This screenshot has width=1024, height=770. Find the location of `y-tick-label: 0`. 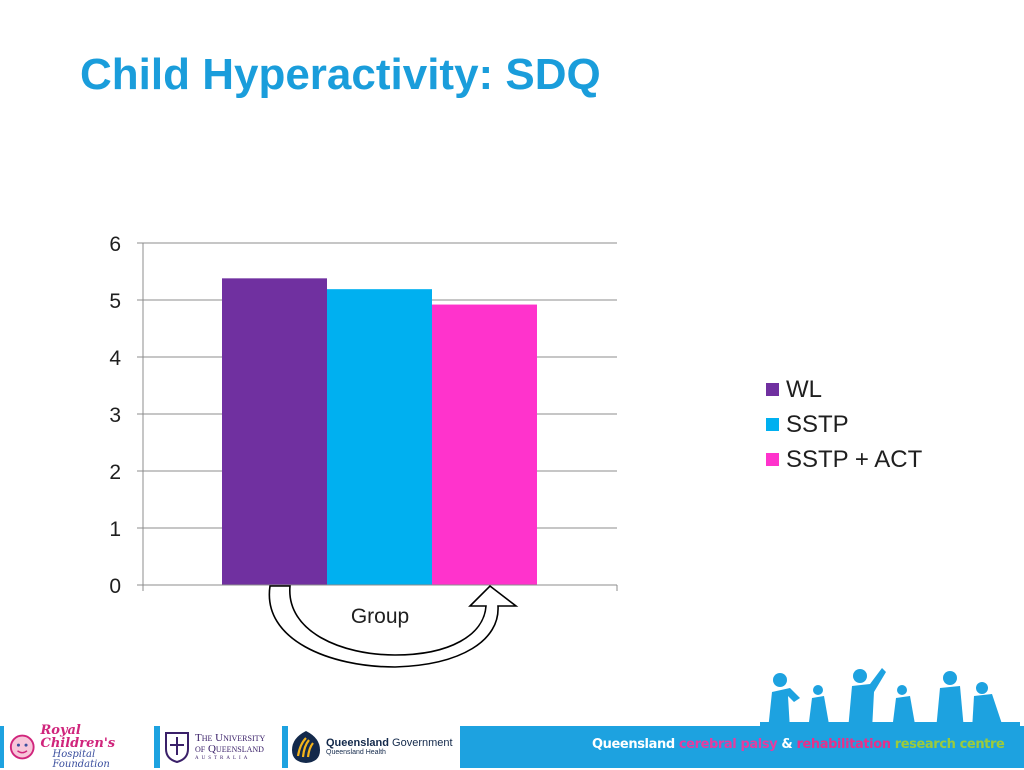

y-tick-label: 0 is located at coordinates (115, 586).